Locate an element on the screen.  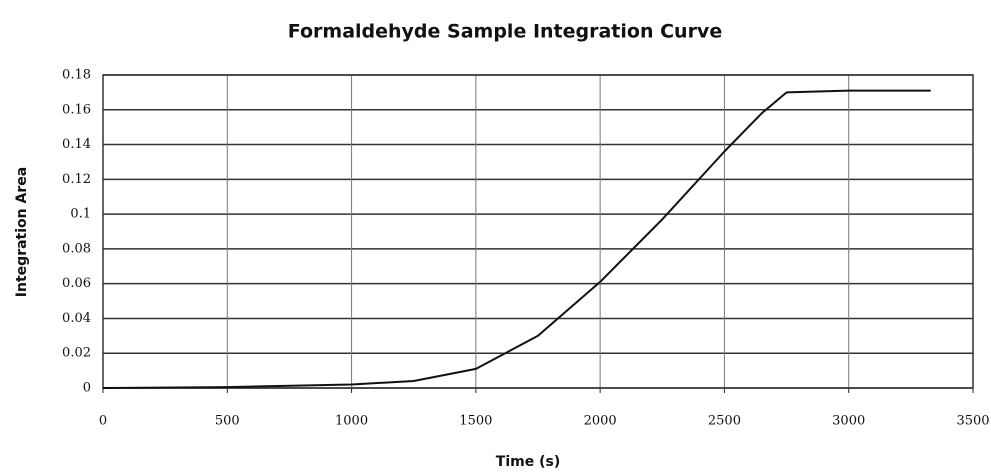
x-tick-label: 2500 is located at coordinates (724, 421).